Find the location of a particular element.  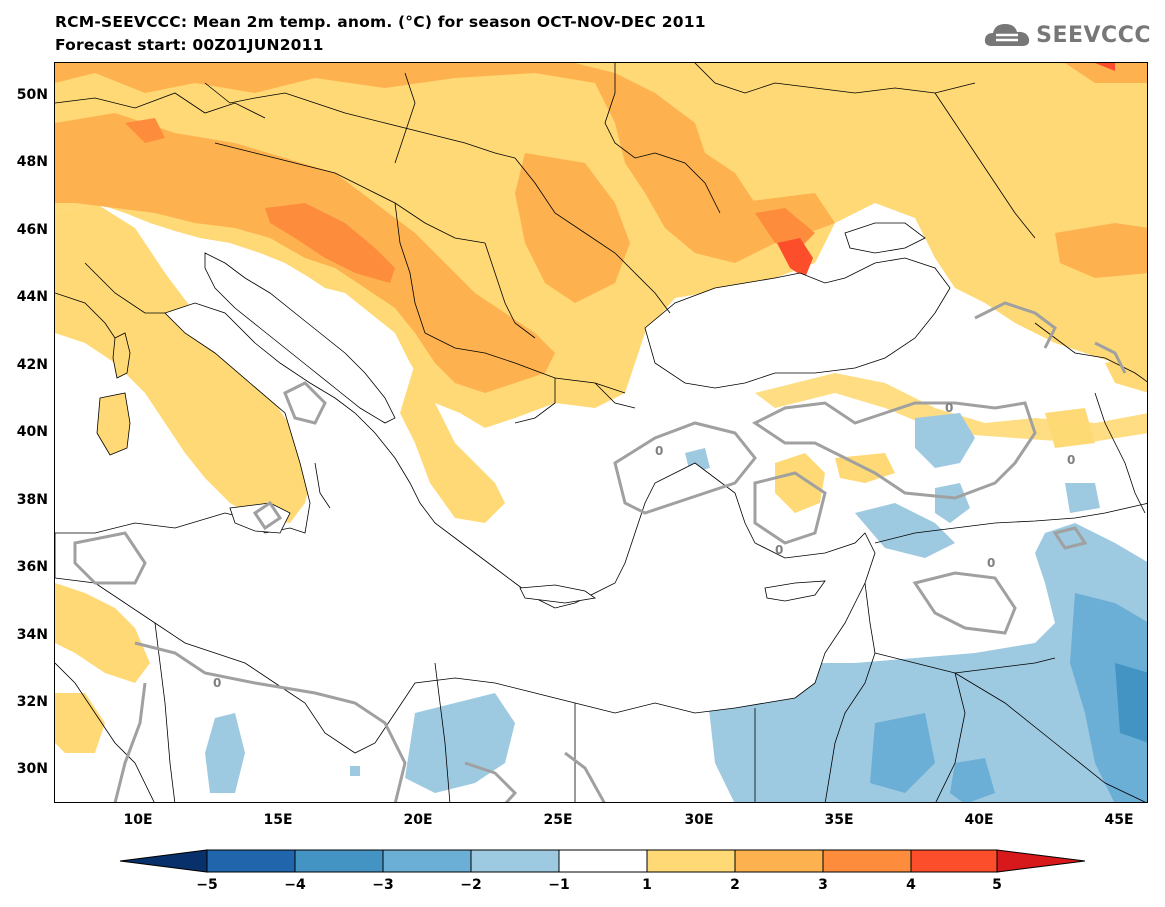

anomaly-neg-3-4-fill is located at coordinates (1131, 703).